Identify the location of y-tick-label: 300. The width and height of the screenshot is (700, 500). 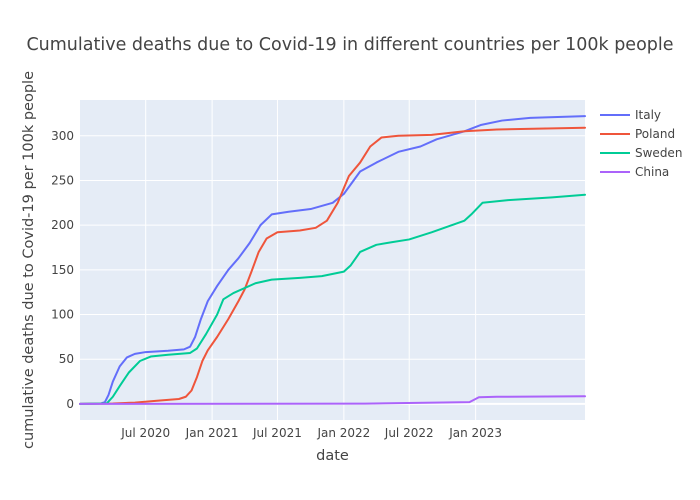
(62, 136).